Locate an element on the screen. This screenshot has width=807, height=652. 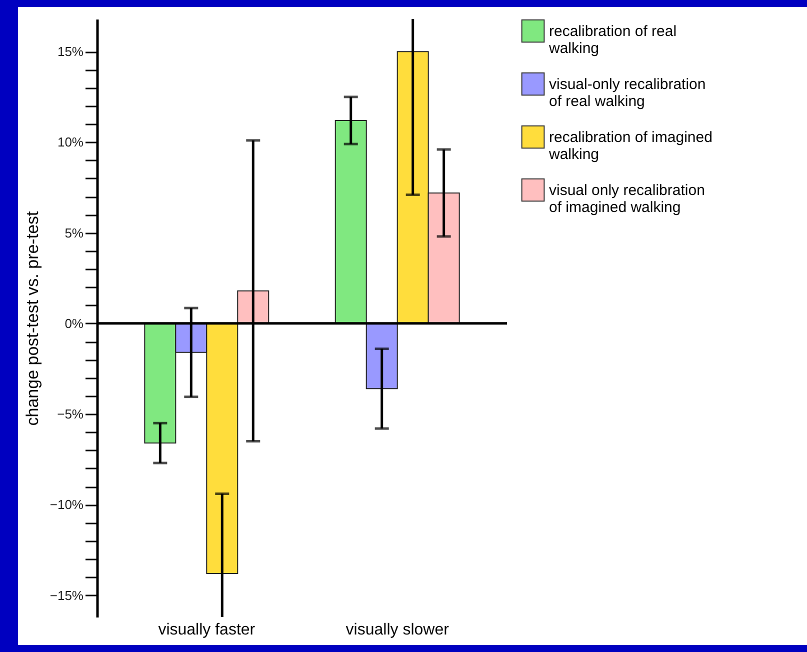
y-tick-label: 5% is located at coordinates (74, 232).